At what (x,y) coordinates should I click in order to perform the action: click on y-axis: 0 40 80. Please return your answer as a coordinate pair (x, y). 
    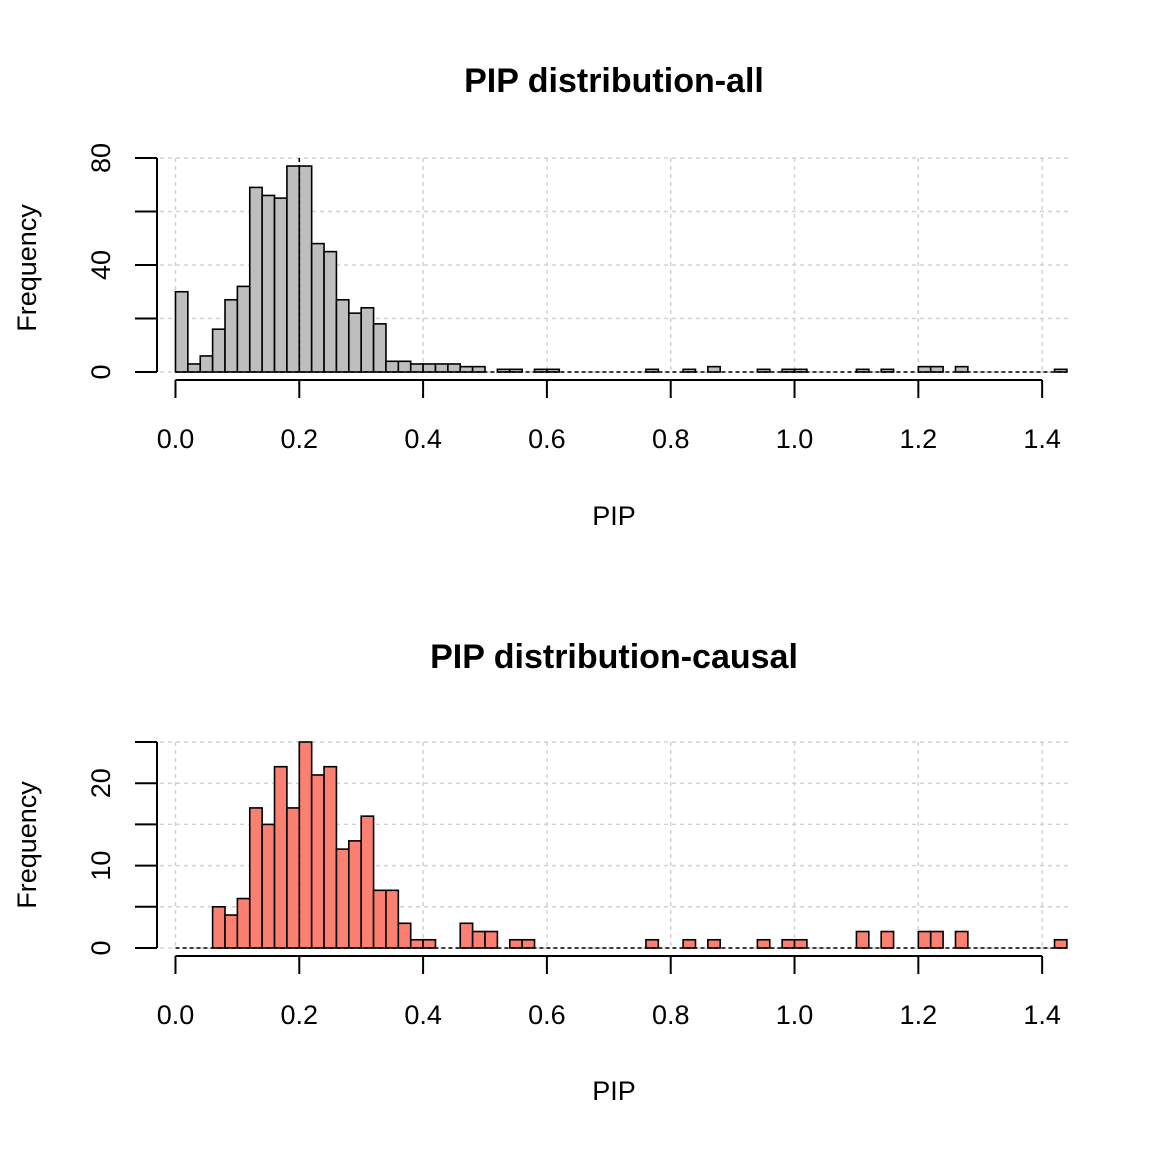
    Looking at the image, I should click on (122, 261).